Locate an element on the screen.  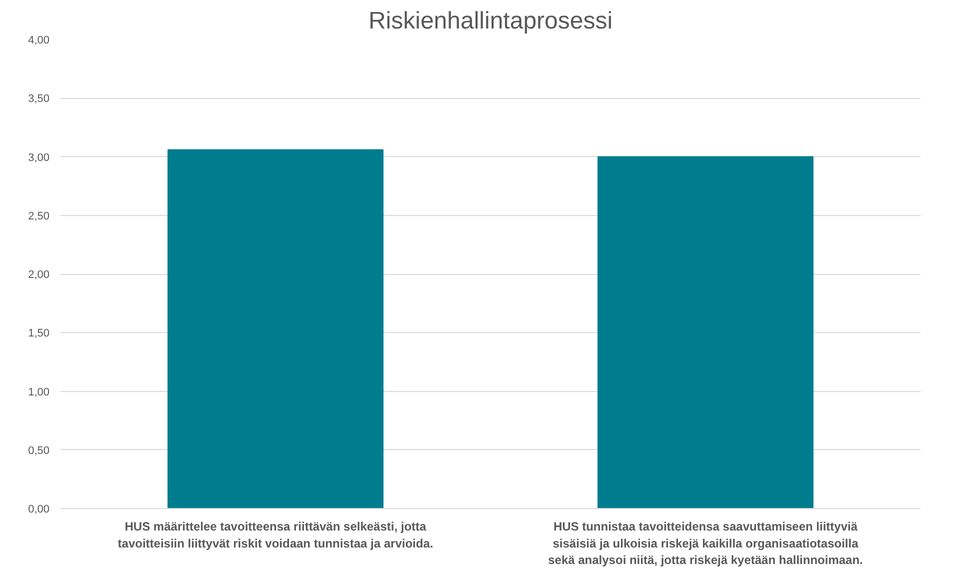
y-tick-label: 3,00 is located at coordinates (39, 158).